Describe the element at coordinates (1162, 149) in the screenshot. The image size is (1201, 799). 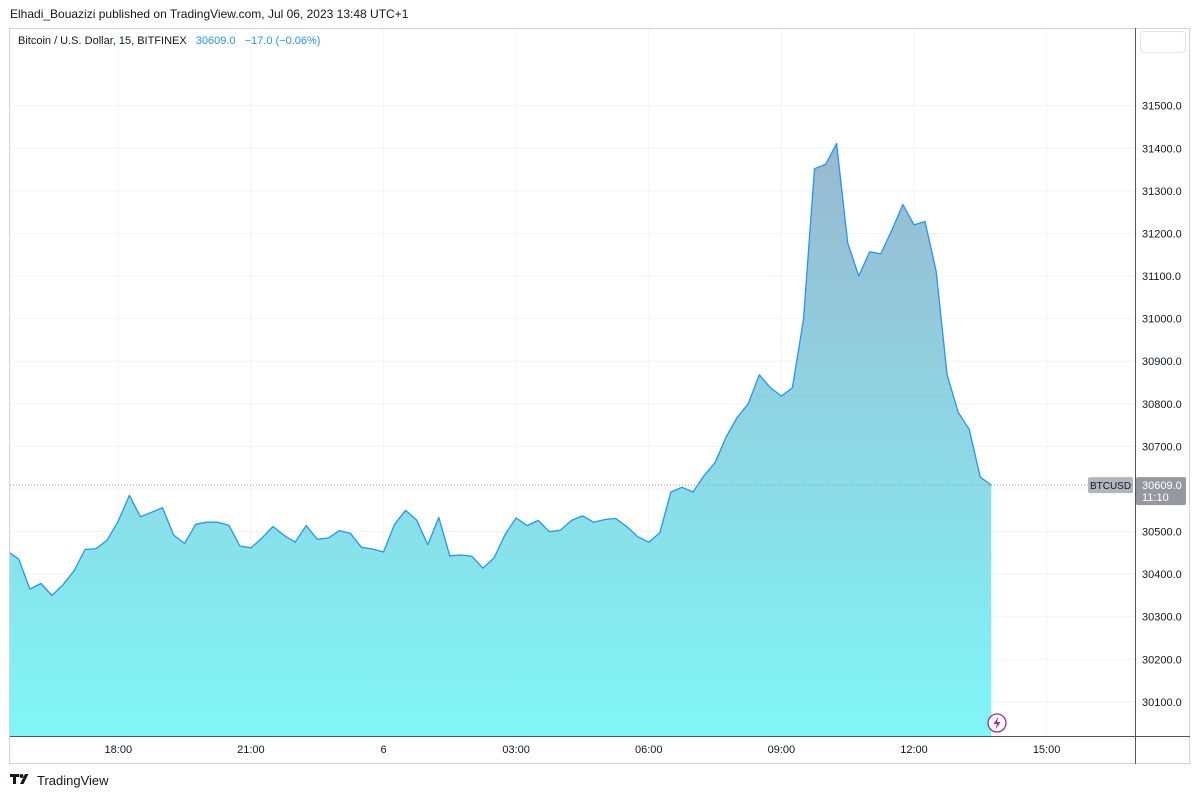
I see `y-tick-label: 31400.0` at that location.